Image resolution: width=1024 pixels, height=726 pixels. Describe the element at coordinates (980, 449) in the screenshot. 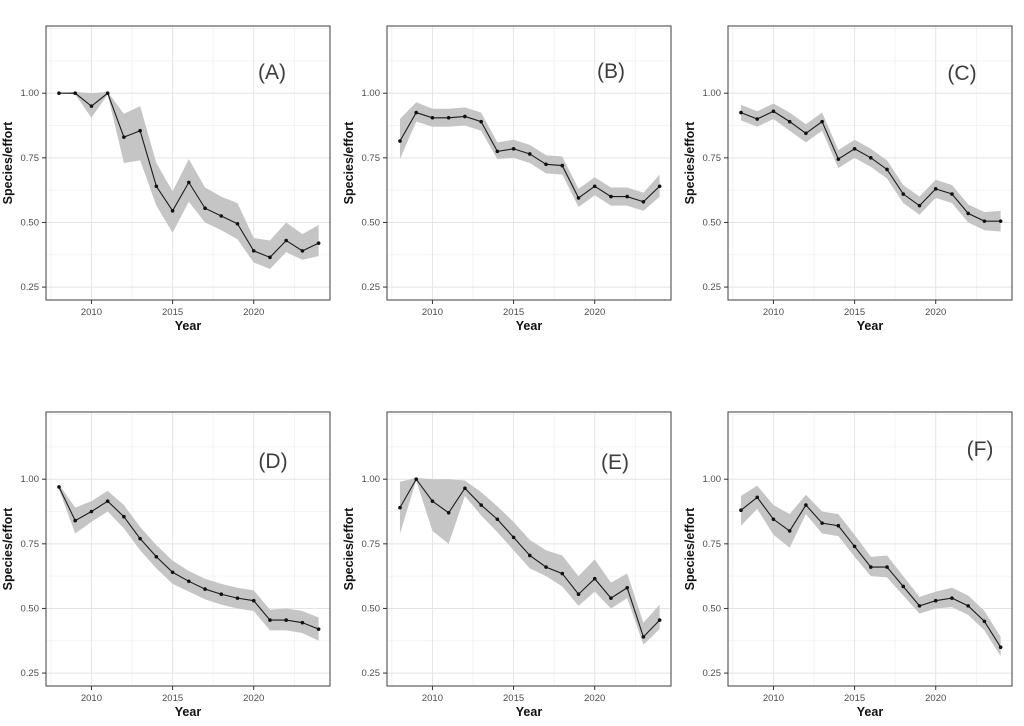

I see `panel-letter-label: (F)` at that location.